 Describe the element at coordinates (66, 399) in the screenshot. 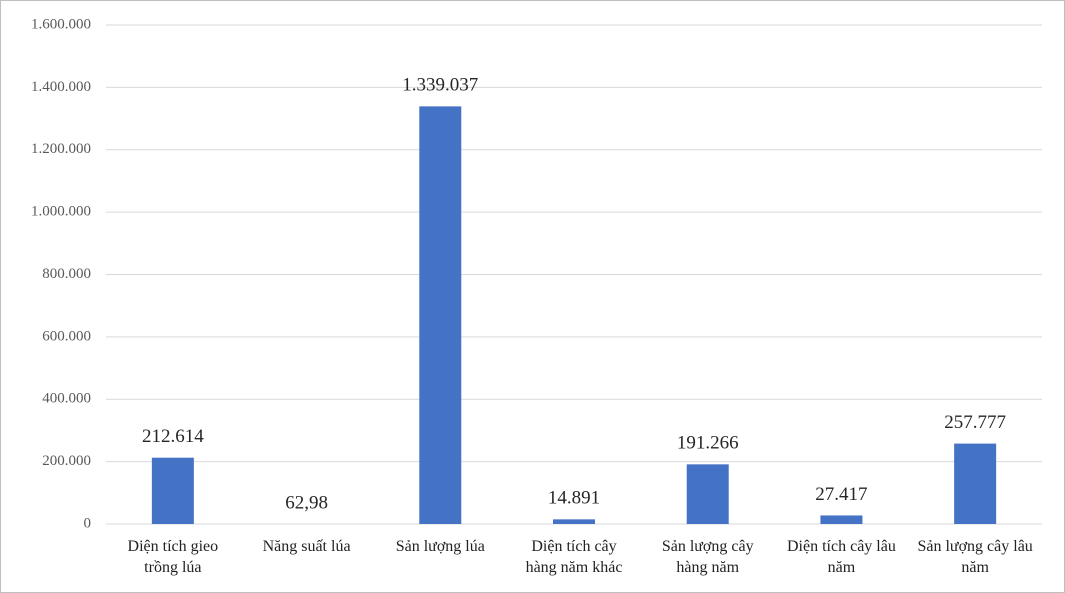

I see `y-tick-label: 400.000` at that location.